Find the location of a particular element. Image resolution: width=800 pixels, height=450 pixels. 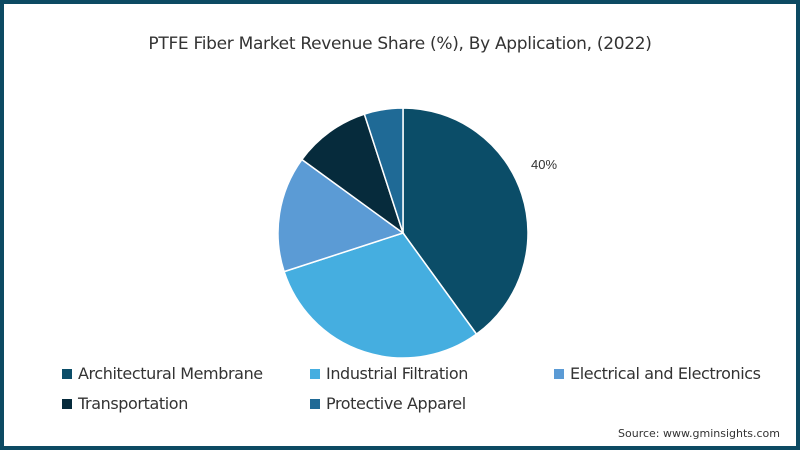

legend-item-electrical-electronics: Electrical and Electronics is located at coordinates (657, 373).